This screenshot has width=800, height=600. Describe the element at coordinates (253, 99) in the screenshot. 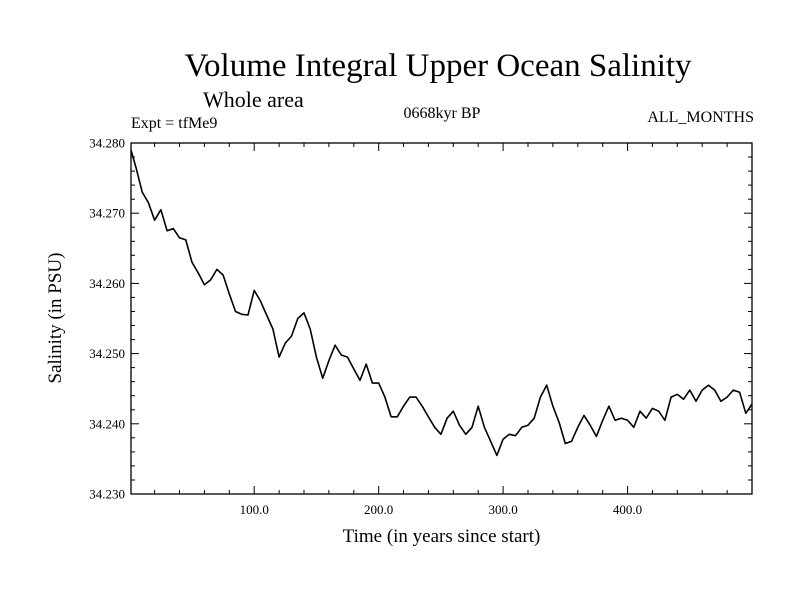

I see `chart-subtitle: Whole area` at that location.